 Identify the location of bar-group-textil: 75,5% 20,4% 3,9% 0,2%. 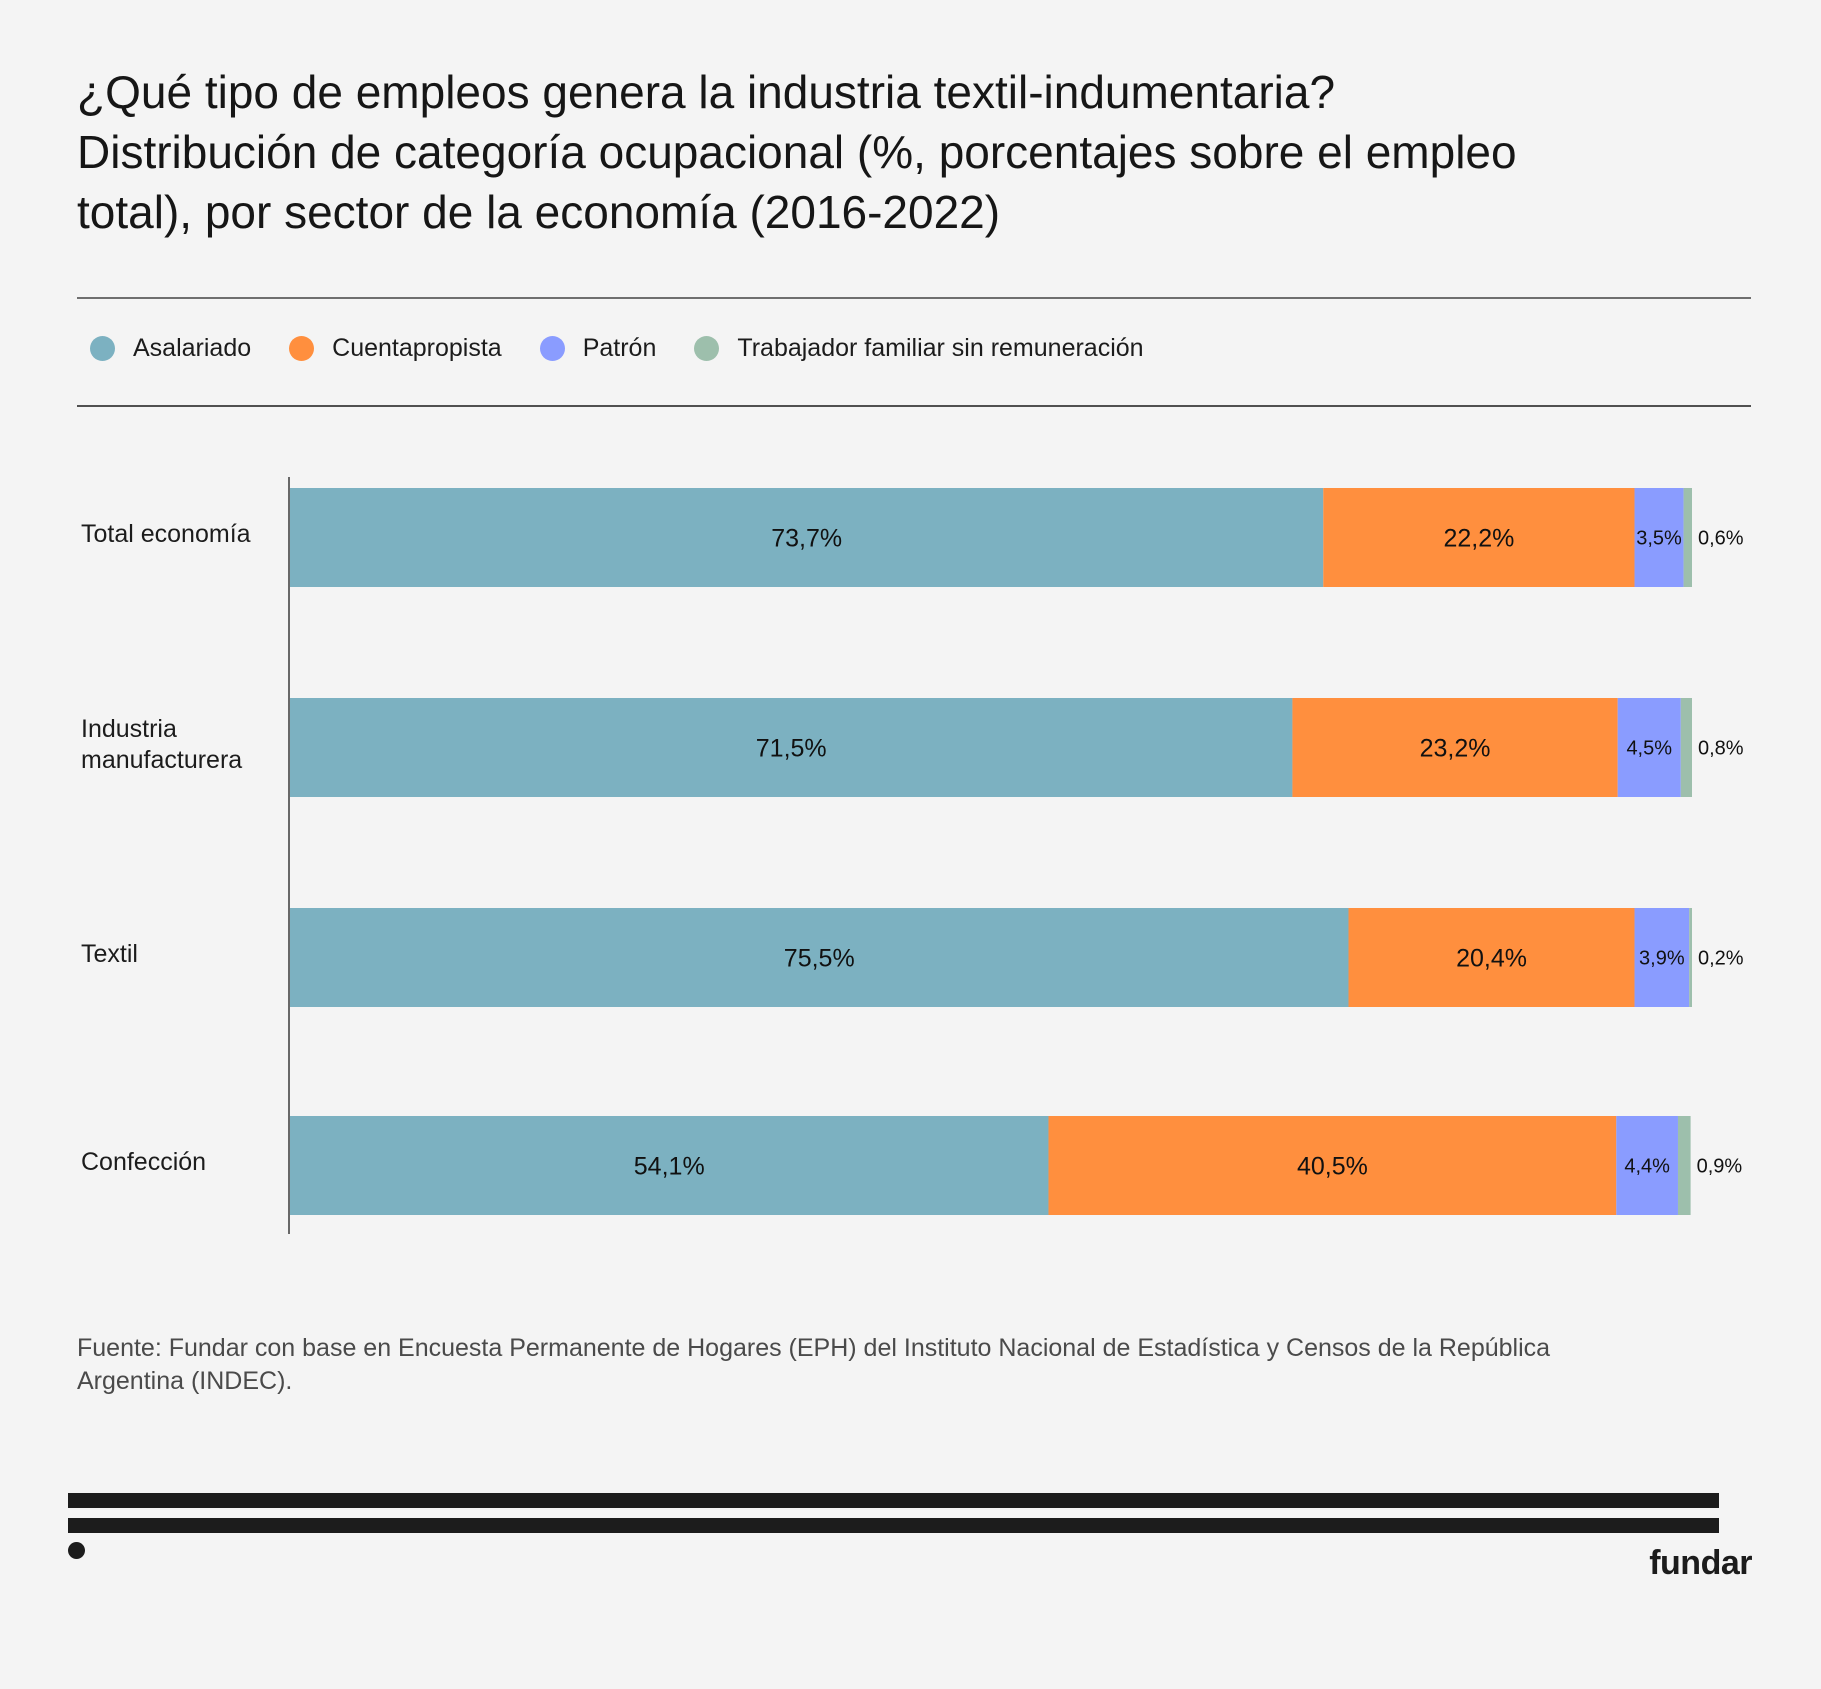
(1017, 957).